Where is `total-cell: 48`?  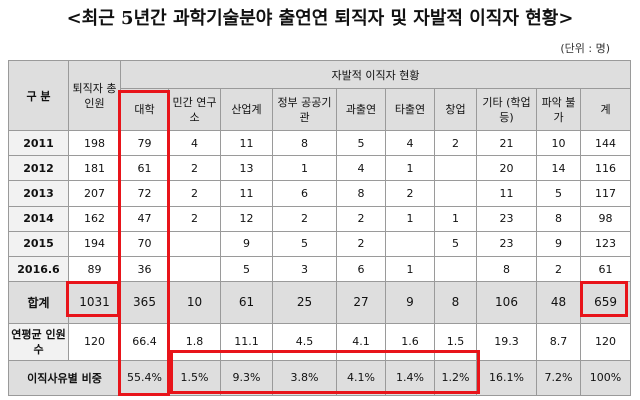
total-cell: 48 is located at coordinates (558, 302).